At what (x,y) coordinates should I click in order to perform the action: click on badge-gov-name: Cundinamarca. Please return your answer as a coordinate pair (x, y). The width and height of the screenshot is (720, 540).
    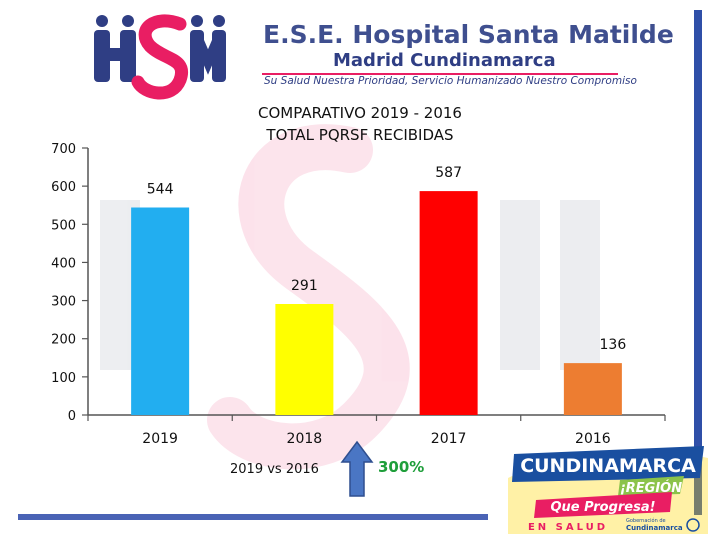
    Looking at the image, I should click on (654, 528).